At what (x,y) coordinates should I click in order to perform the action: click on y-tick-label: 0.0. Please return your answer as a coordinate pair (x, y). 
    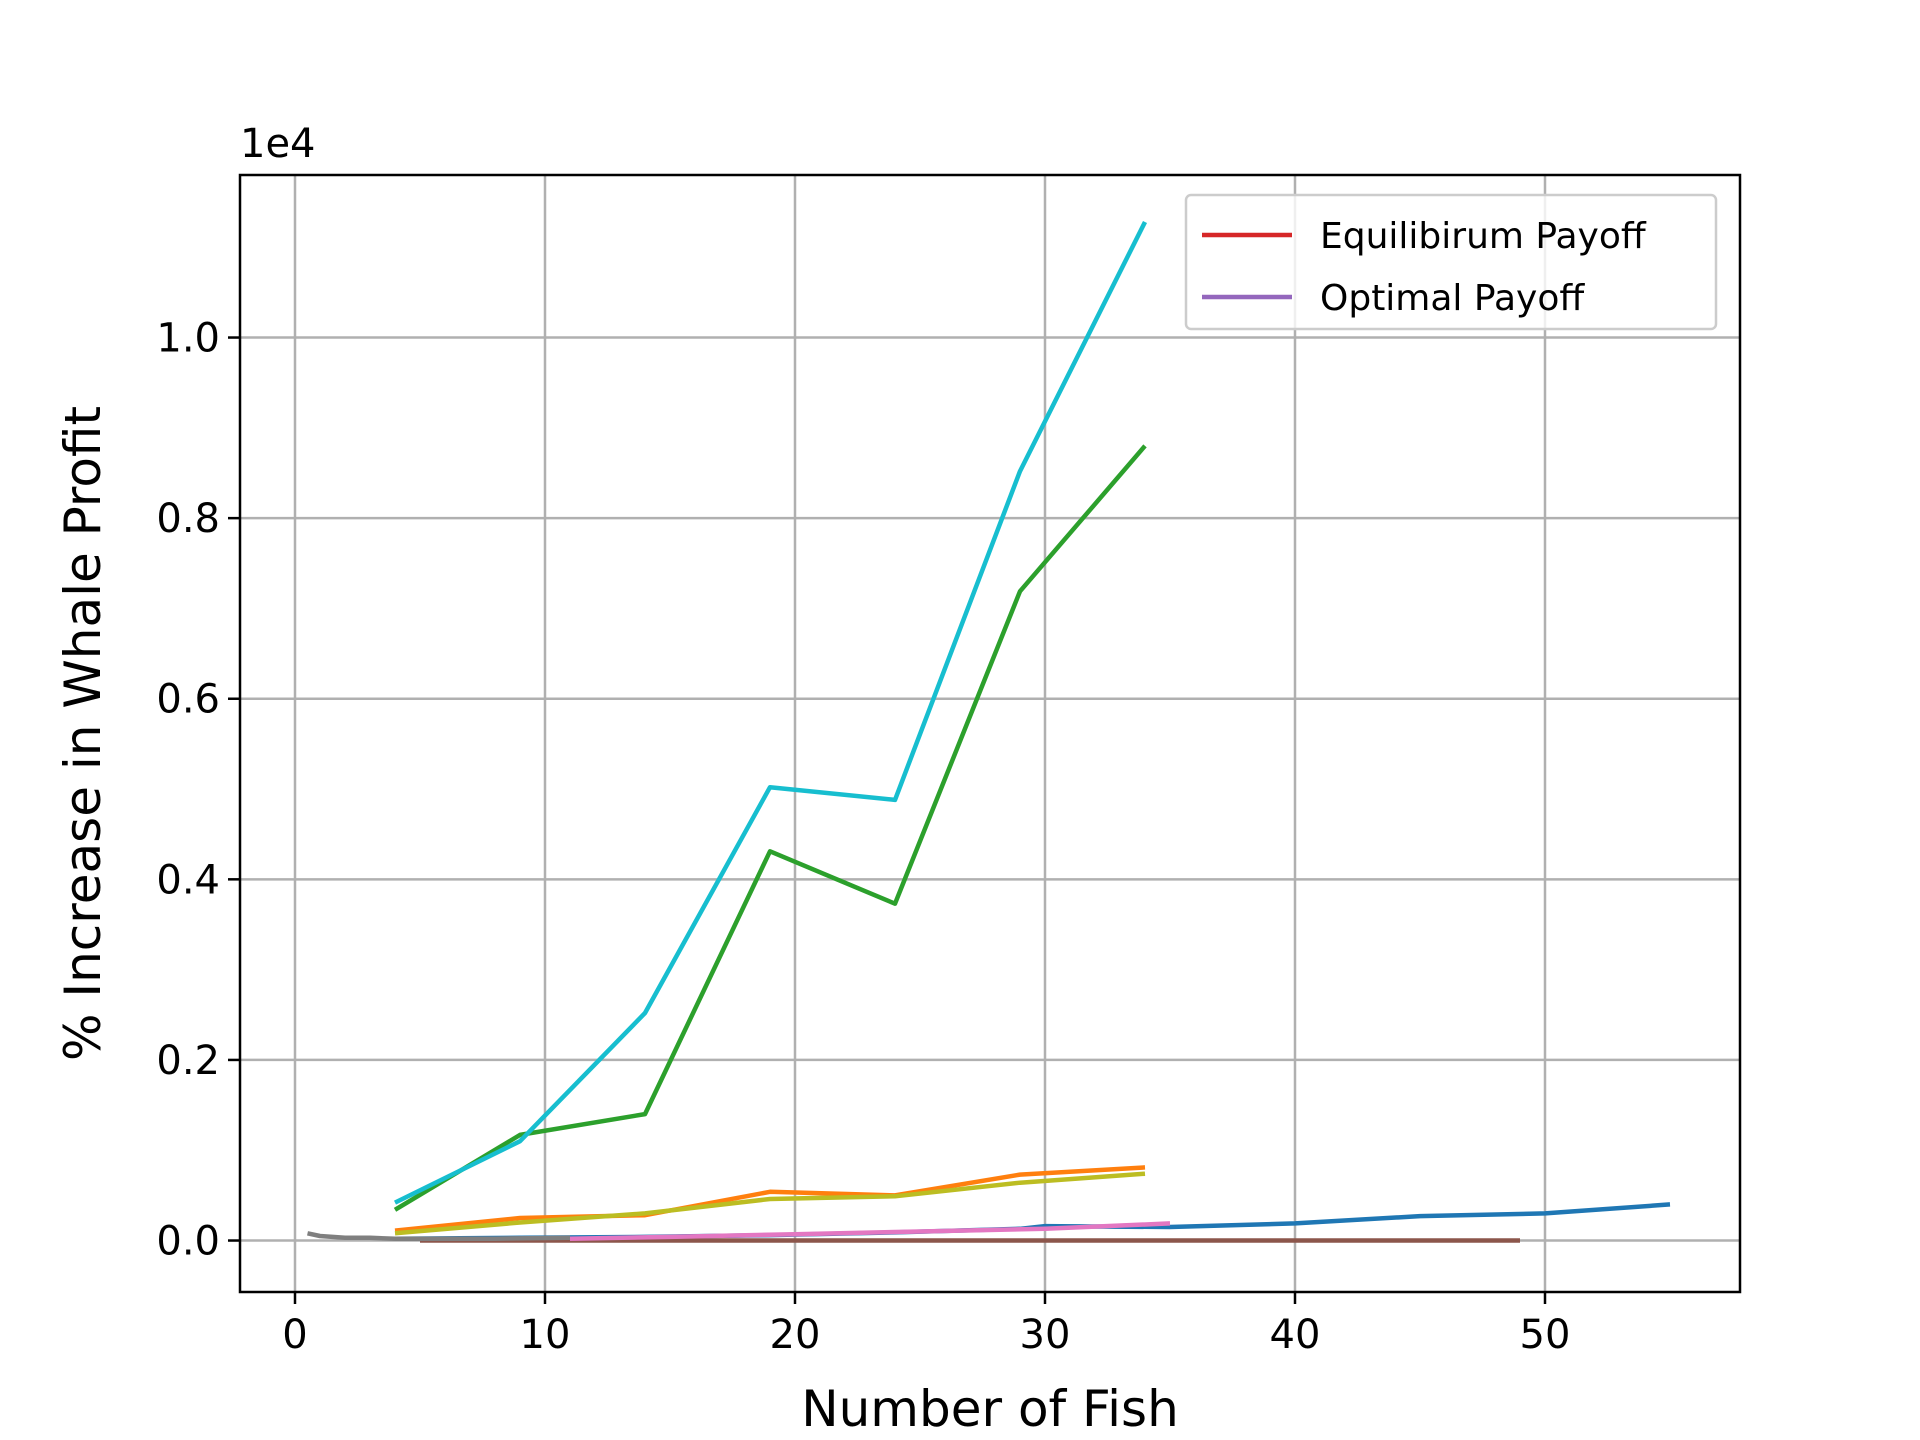
    Looking at the image, I should click on (188, 1242).